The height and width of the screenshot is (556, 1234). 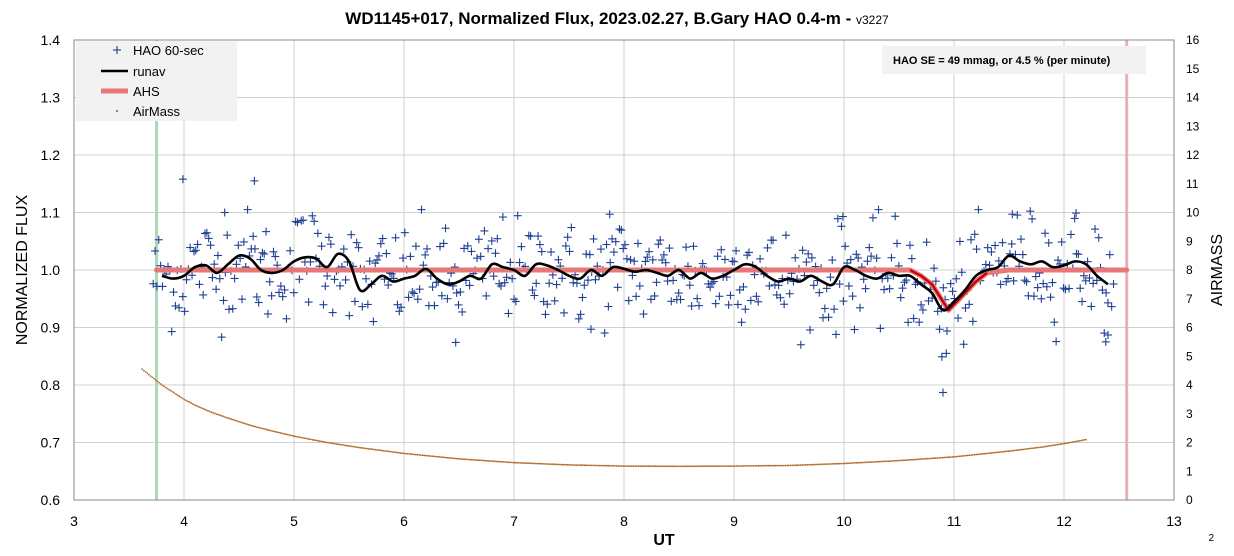 I want to click on annotation-background, so click(x=1014, y=60).